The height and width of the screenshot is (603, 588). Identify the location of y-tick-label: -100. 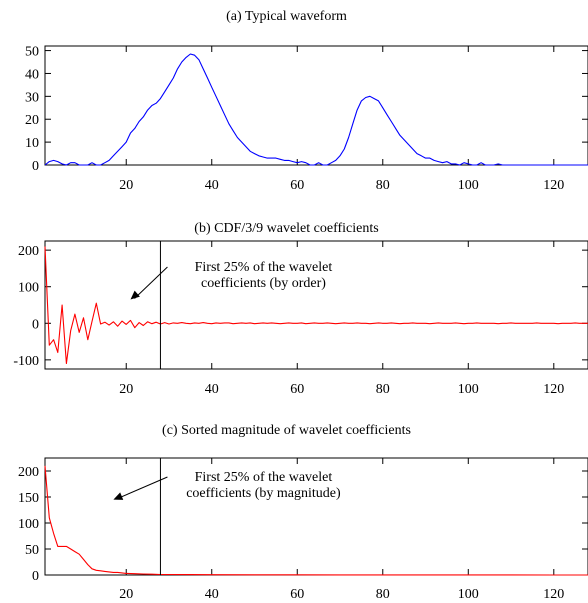
(26, 361).